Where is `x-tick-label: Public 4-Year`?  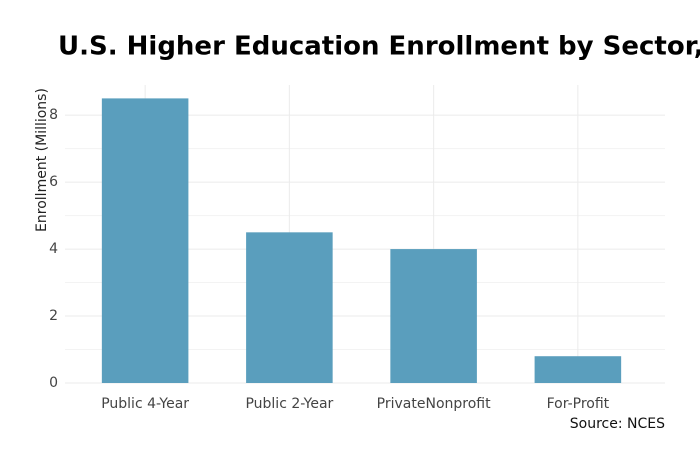
x-tick-label: Public 4-Year is located at coordinates (145, 404).